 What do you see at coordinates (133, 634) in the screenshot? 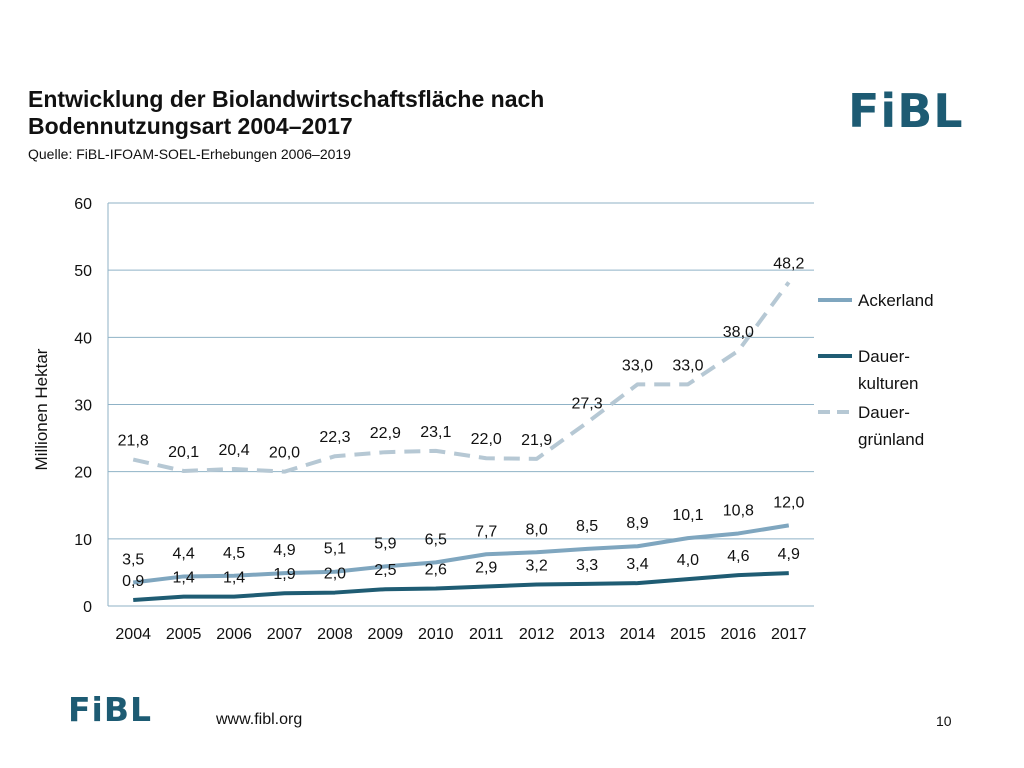
I see `x-tick-label-2004: 2004` at bounding box center [133, 634].